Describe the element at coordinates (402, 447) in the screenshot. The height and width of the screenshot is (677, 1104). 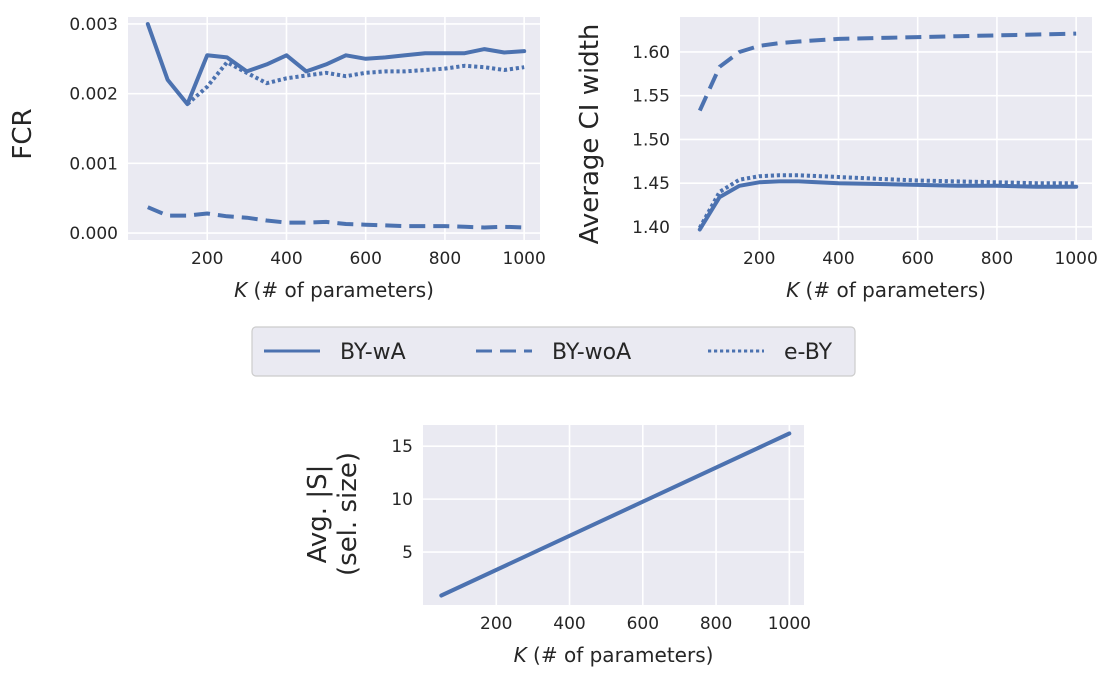
I see `y-tick-label: 15` at that location.